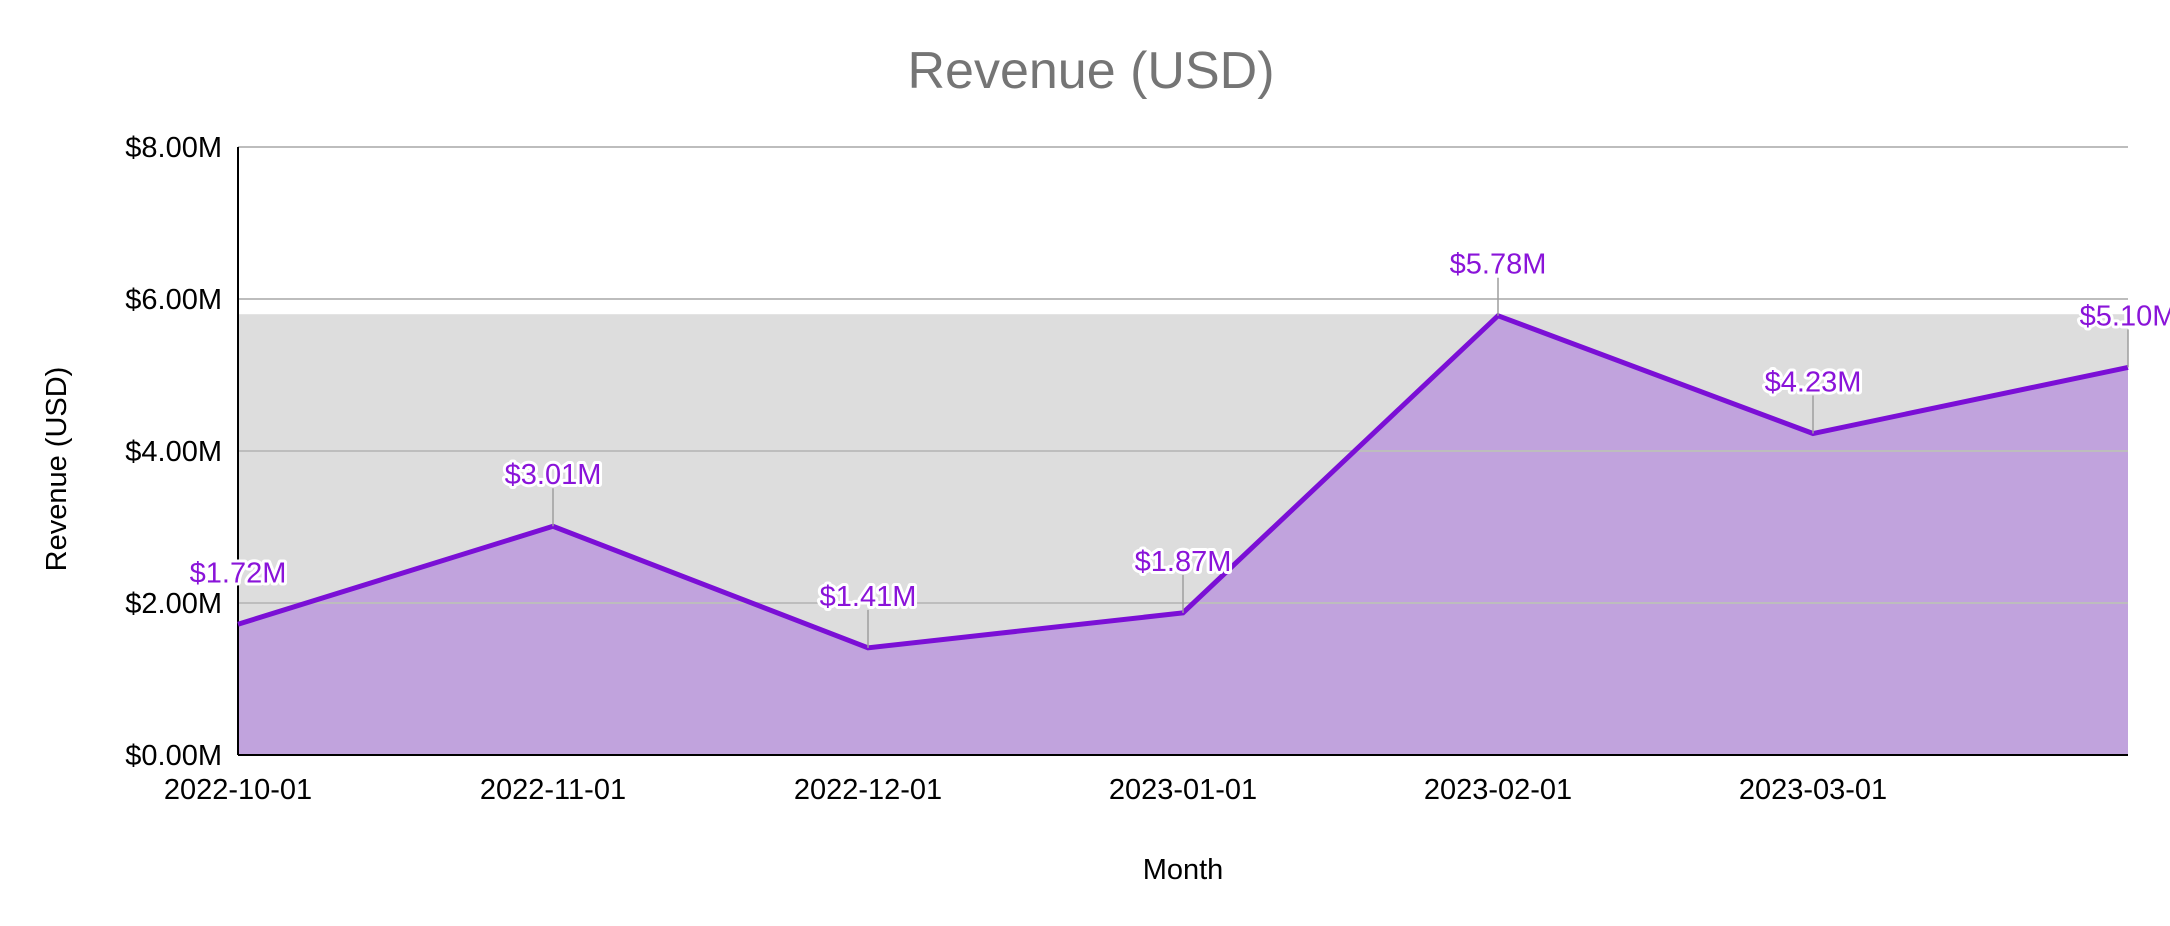 This screenshot has height=926, width=2170. Describe the element at coordinates (2125, 316) in the screenshot. I see `data-label: $5.10M` at that location.